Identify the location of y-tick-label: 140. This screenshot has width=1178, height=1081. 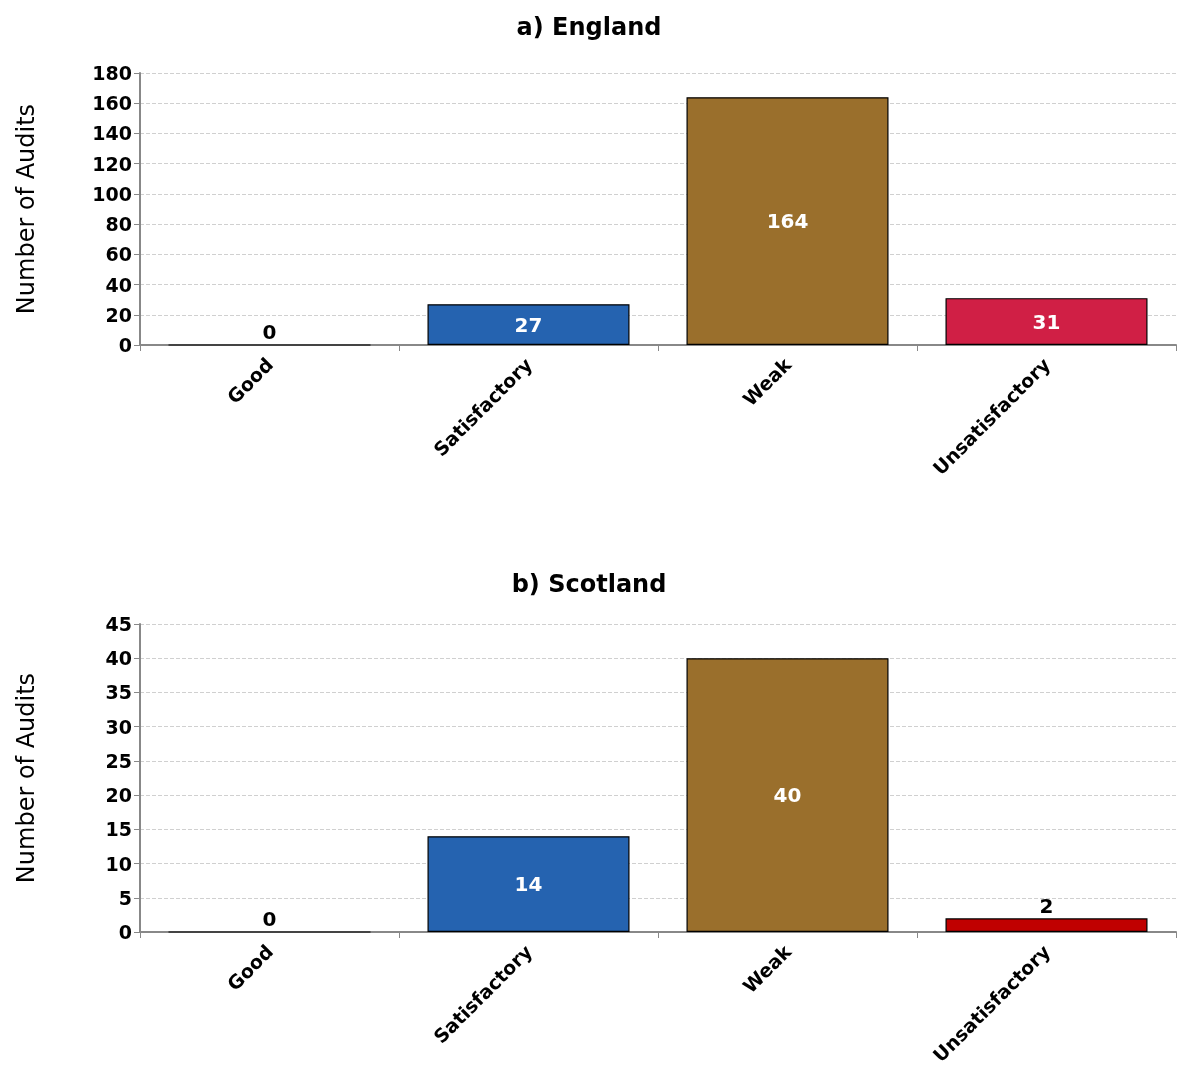
(112, 133).